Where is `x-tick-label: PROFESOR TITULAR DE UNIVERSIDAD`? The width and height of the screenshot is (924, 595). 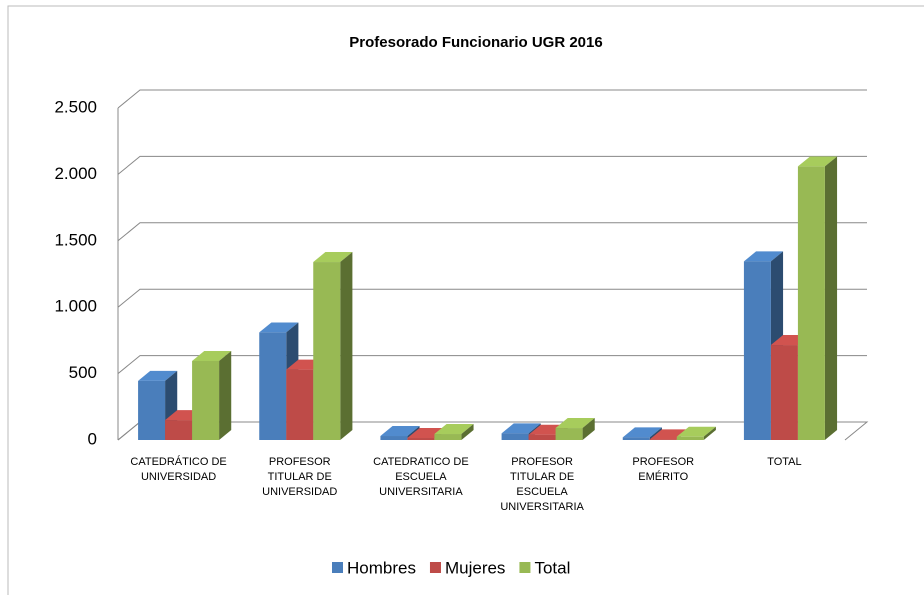
x-tick-label: PROFESOR TITULAR DE UNIVERSIDAD is located at coordinates (300, 477).